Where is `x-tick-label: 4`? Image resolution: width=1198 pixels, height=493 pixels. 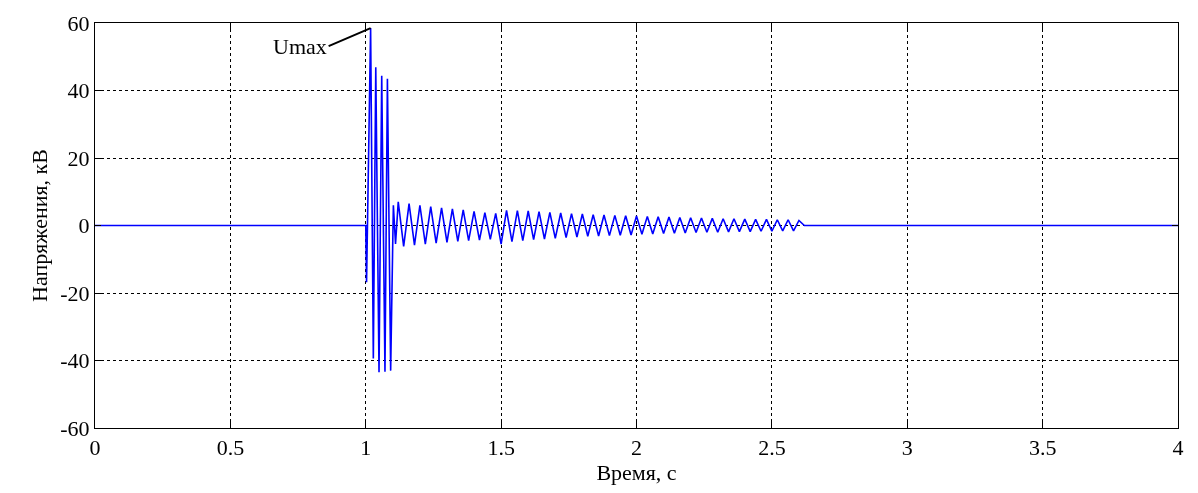 x-tick-label: 4 is located at coordinates (1178, 448).